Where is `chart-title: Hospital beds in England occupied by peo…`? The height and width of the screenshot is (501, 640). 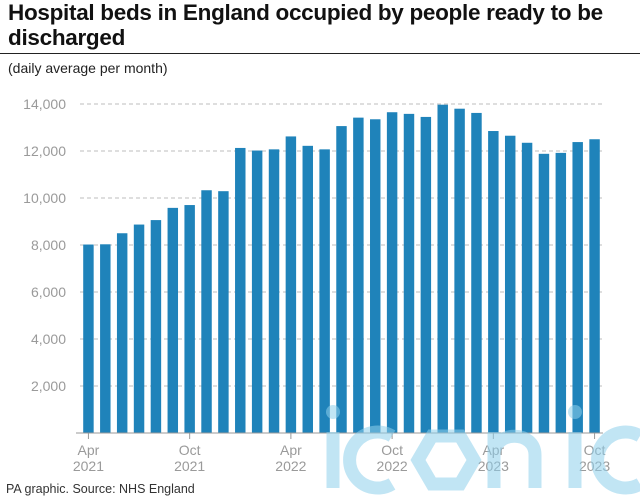
chart-title: Hospital beds in England occupied by peo… is located at coordinates (305, 25).